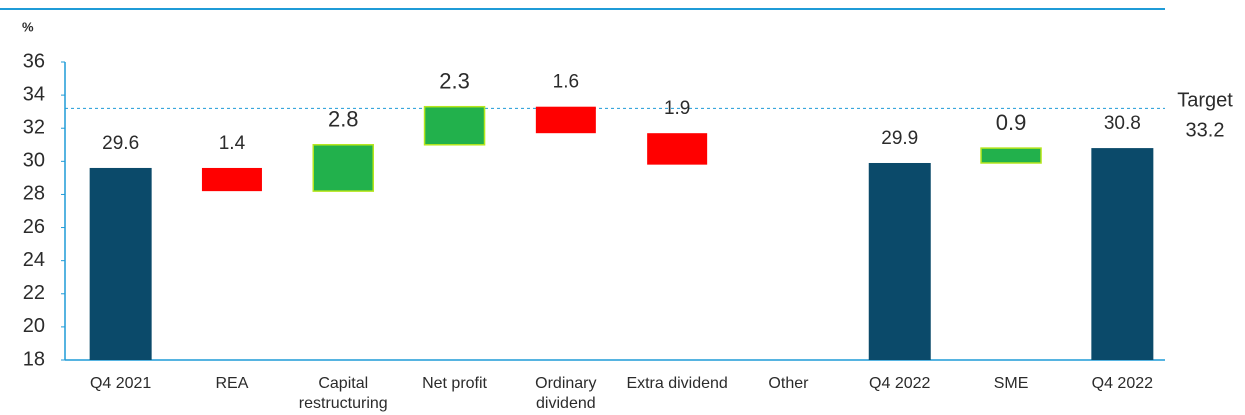 This screenshot has height=415, width=1245. I want to click on target-value: 33.2, so click(1205, 130).